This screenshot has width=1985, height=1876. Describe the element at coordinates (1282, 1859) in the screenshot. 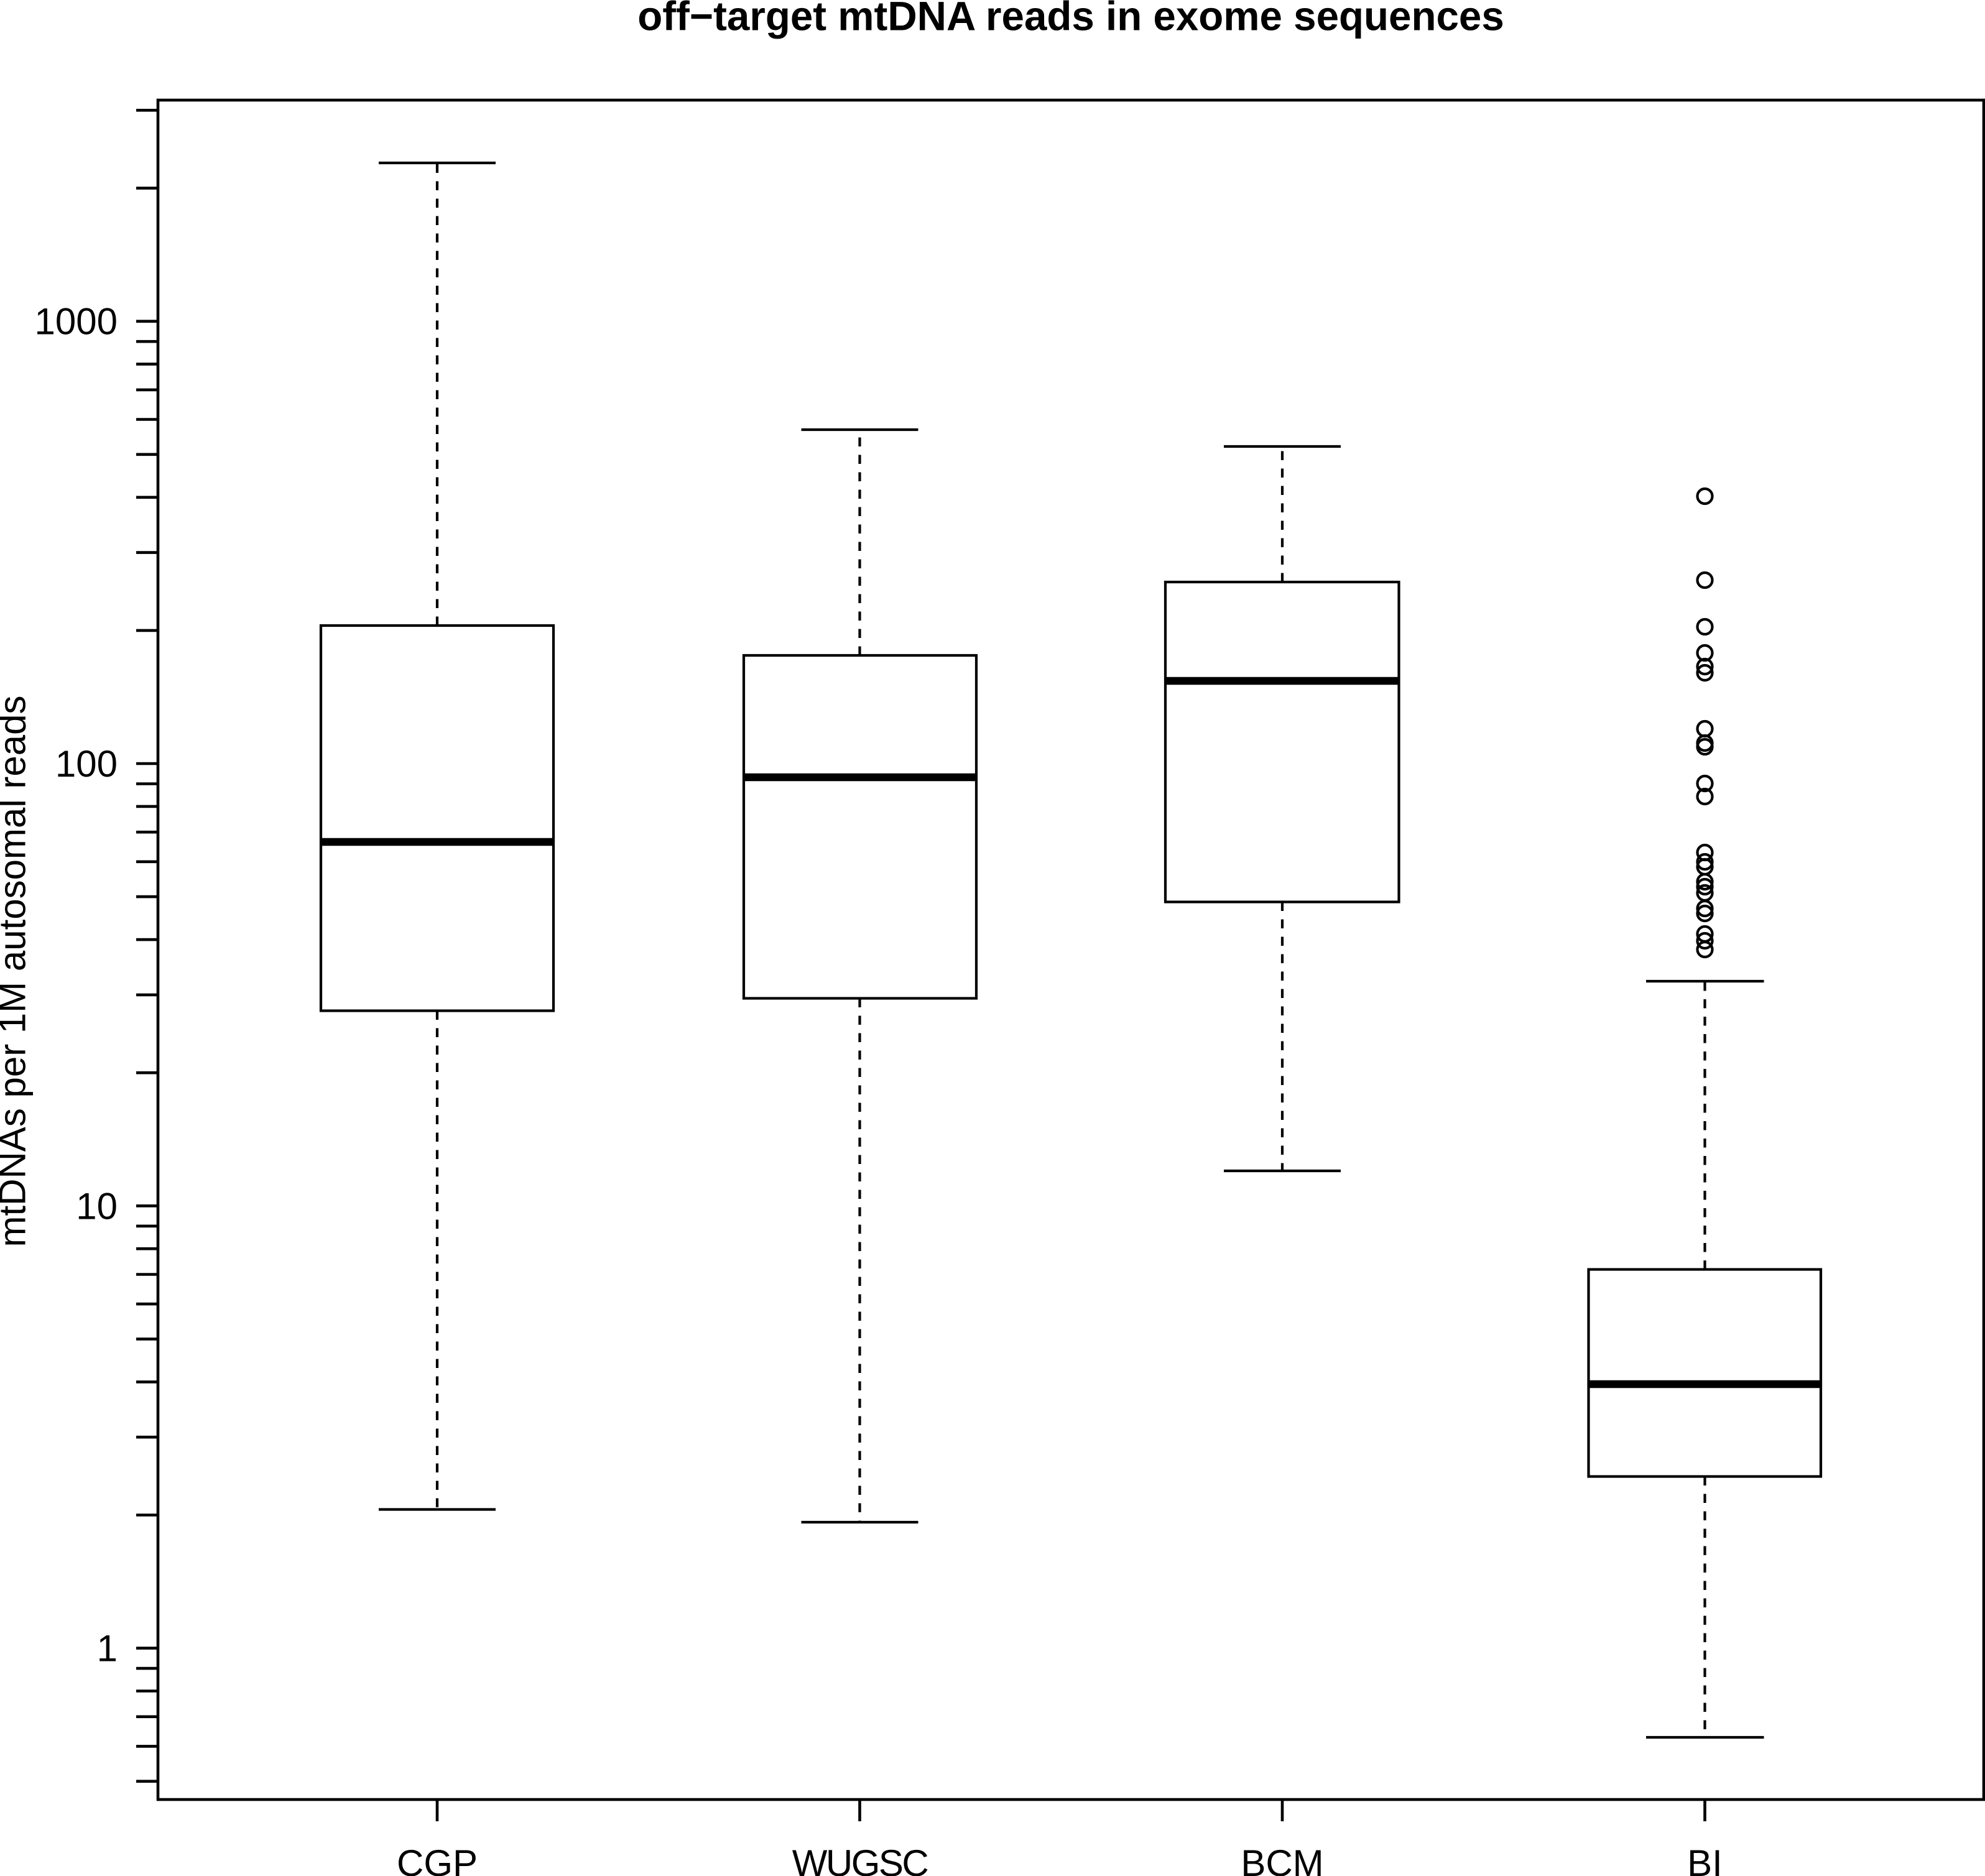

I see `svg-text: BCM` at that location.